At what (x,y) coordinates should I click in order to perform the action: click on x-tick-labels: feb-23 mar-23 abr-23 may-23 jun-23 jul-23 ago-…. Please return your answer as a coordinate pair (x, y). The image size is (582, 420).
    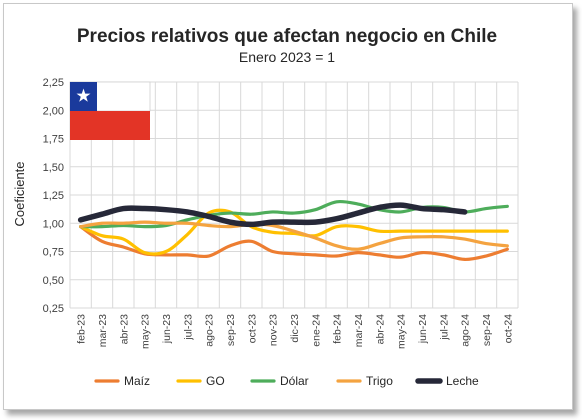
    Looking at the image, I should click on (295, 331).